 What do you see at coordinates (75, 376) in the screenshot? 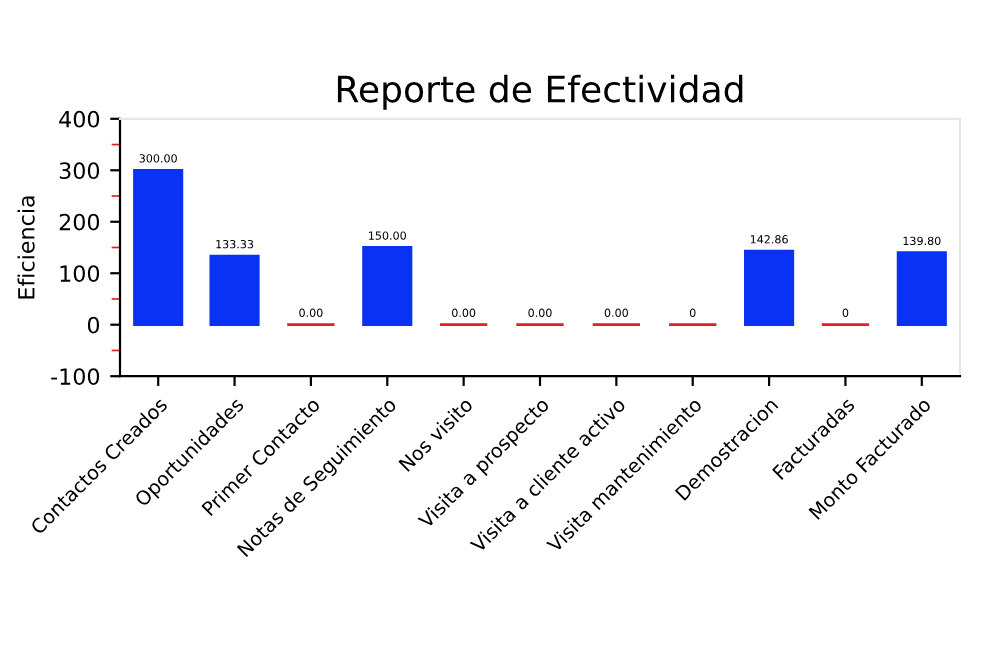
I see `y-tick-label: -100` at bounding box center [75, 376].